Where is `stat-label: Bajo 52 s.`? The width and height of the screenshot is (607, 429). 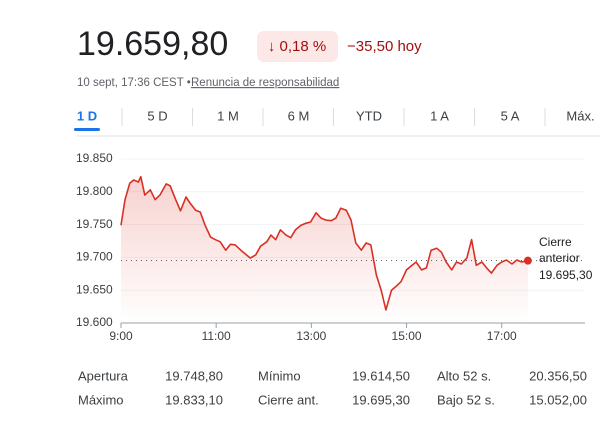 stat-label: Bajo 52 s. is located at coordinates (466, 399).